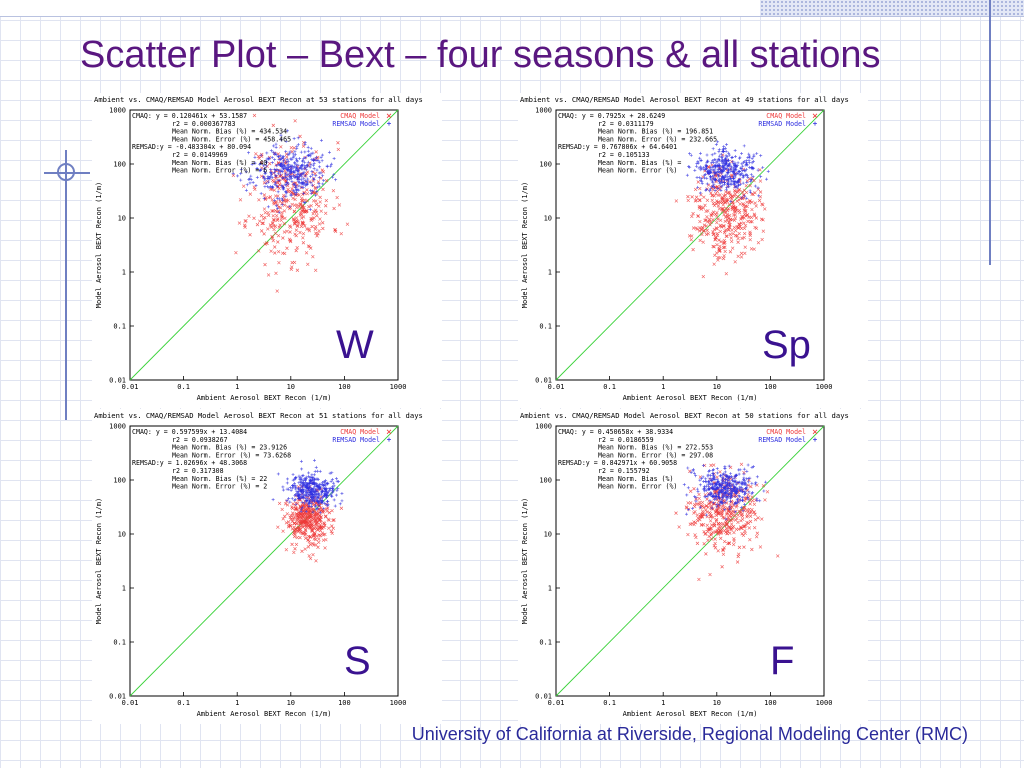  I want to click on cmaq-series, so click(720, 216).